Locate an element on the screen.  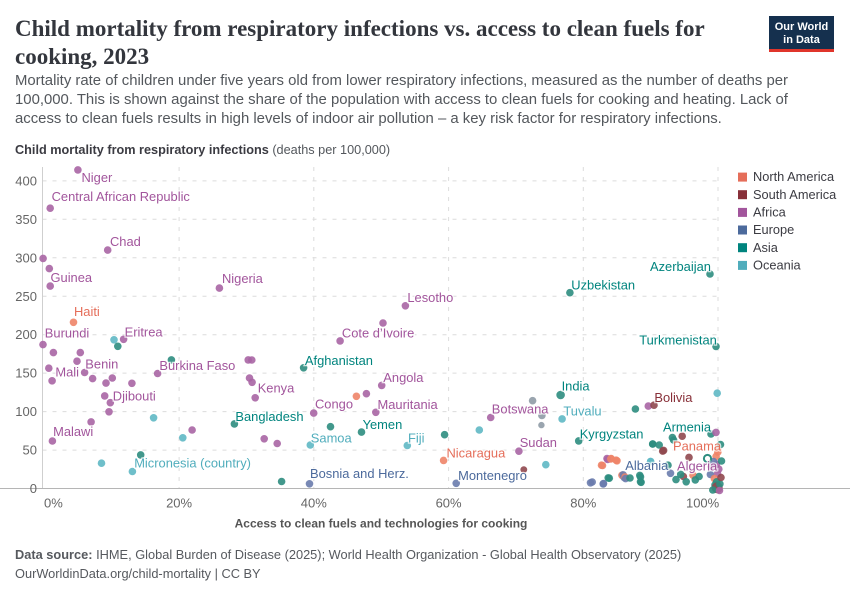
svg-text: 100 is located at coordinates (26, 411).